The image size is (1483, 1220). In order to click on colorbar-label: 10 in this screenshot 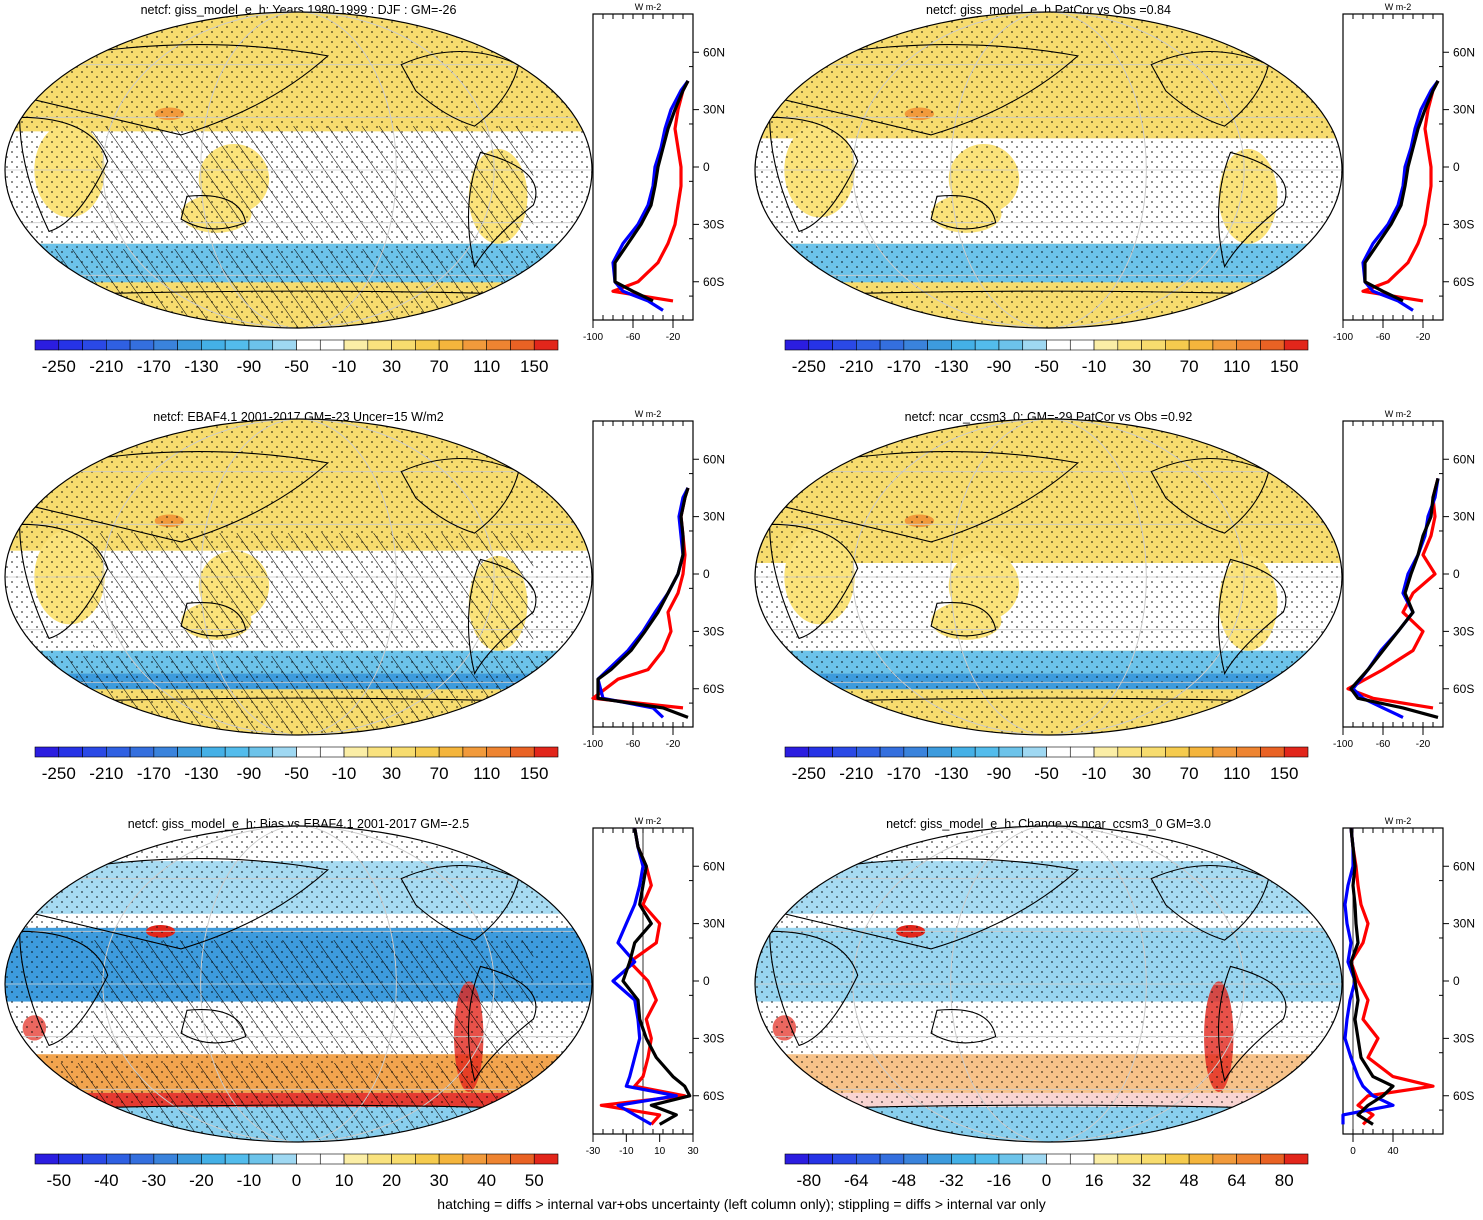, I will do `click(344, 1180)`.